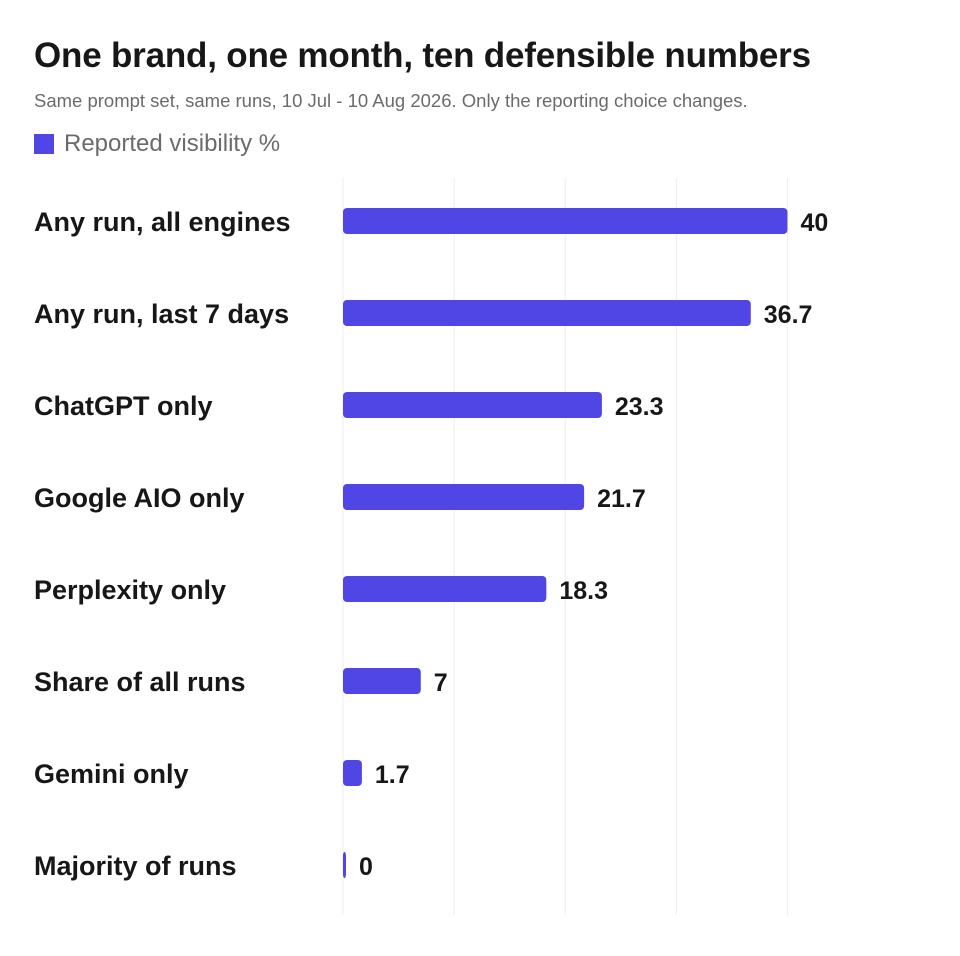 The image size is (960, 956). What do you see at coordinates (135, 866) in the screenshot?
I see `category-label: Majority of runs` at bounding box center [135, 866].